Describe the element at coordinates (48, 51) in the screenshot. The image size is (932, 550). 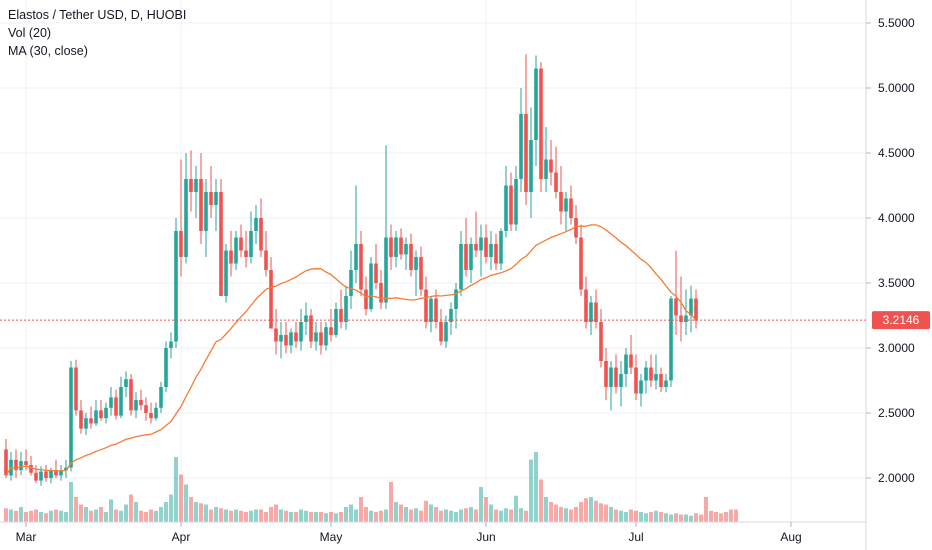
I see `ma-indicator-label: MA (30, close)` at that location.